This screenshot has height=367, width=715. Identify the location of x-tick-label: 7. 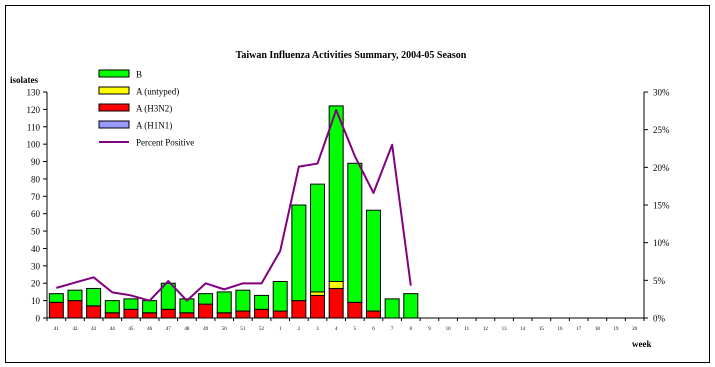
(392, 329).